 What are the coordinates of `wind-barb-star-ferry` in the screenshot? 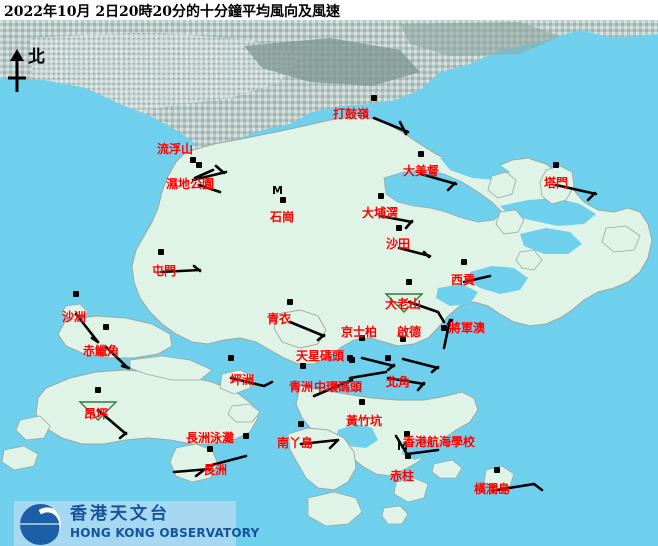 It's located at (368, 375).